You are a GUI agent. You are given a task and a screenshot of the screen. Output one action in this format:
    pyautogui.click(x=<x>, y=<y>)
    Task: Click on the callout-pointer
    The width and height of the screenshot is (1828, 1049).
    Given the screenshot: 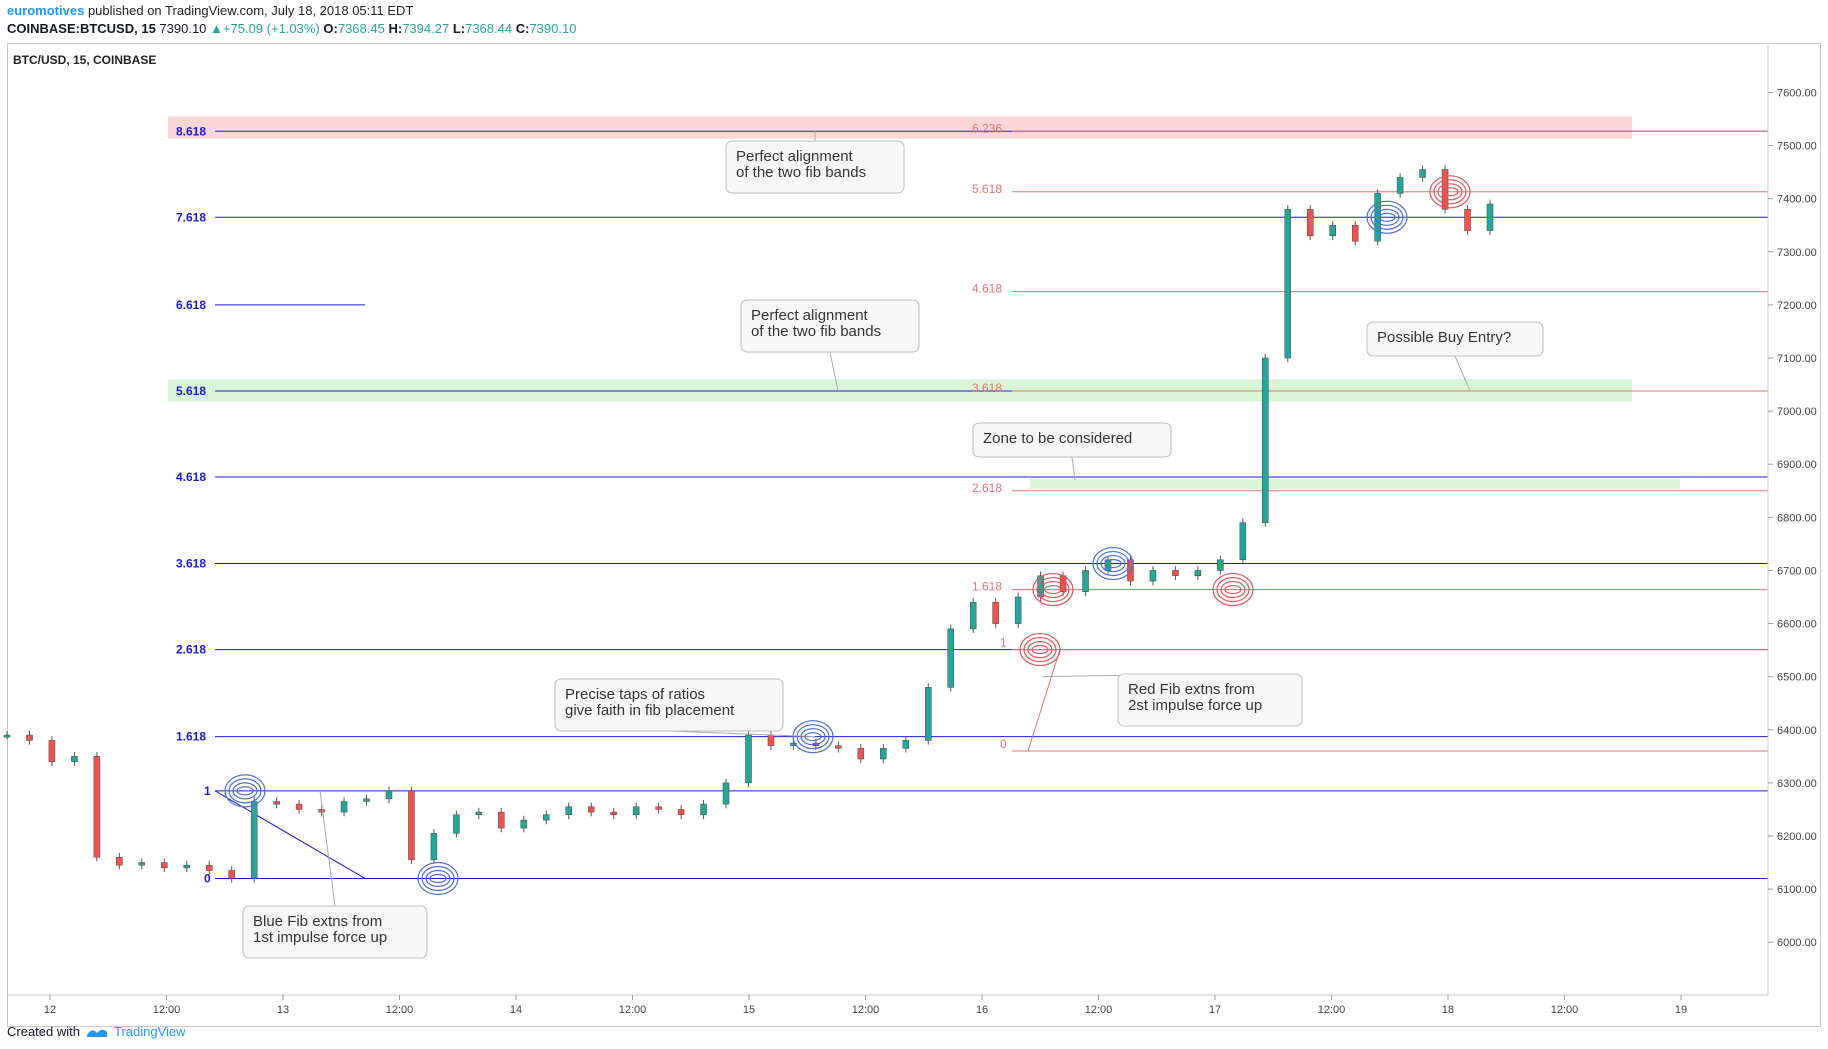 What is the action you would take?
    pyautogui.click(x=834, y=371)
    